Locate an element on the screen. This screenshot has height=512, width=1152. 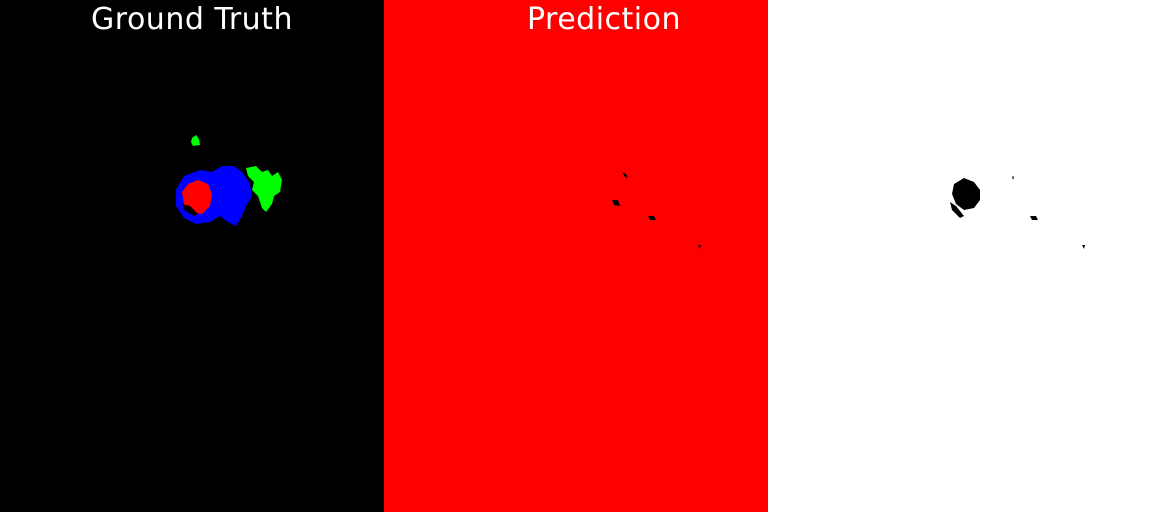
gt-black-notch is located at coordinates (190, 210).